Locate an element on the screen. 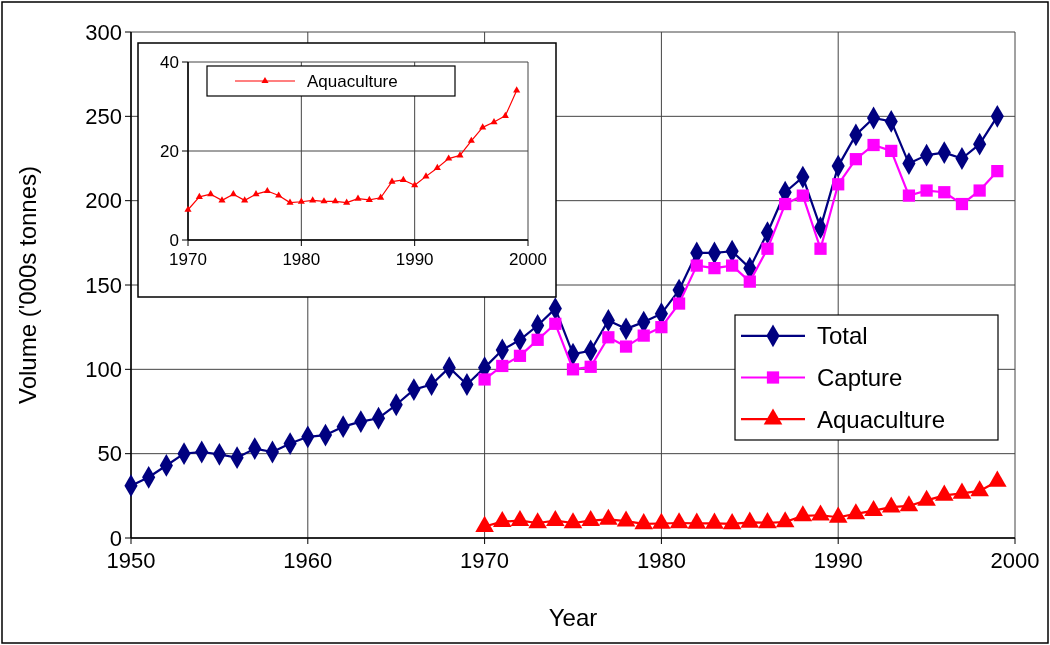 This screenshot has height=645, width=1050. y-tick-label: 40 is located at coordinates (169, 62).